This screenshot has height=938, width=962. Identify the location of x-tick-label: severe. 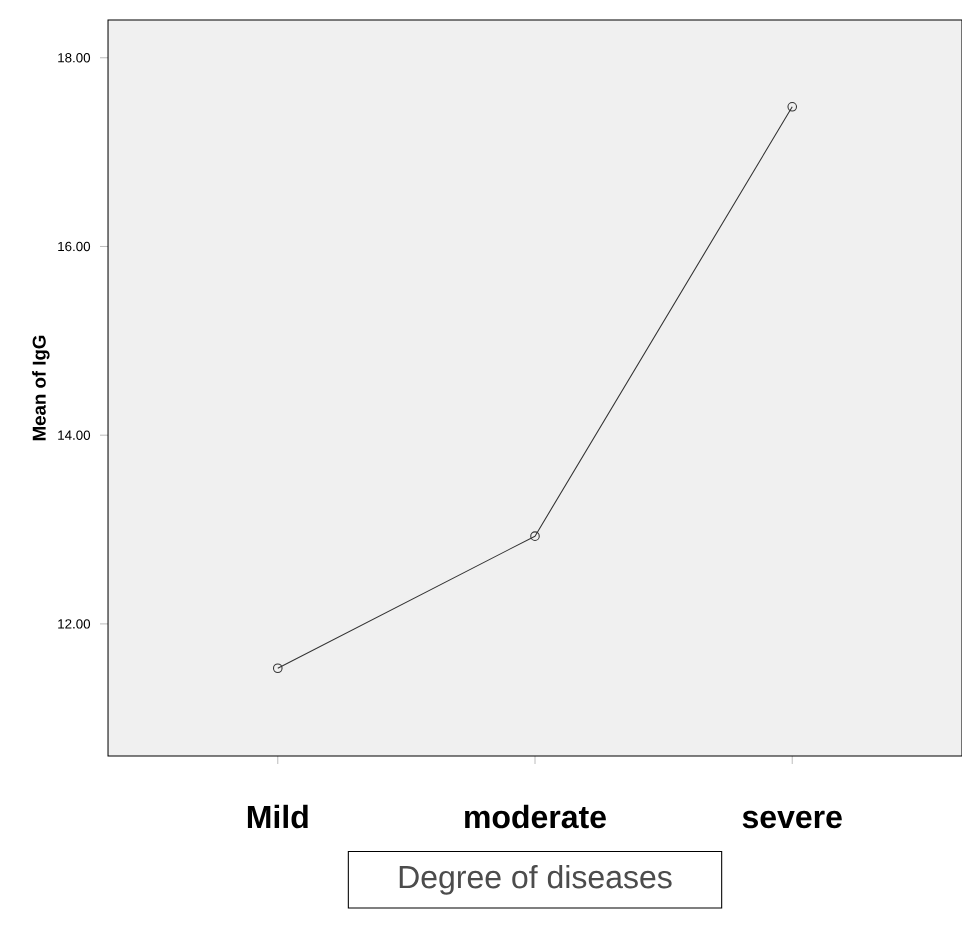
(792, 819).